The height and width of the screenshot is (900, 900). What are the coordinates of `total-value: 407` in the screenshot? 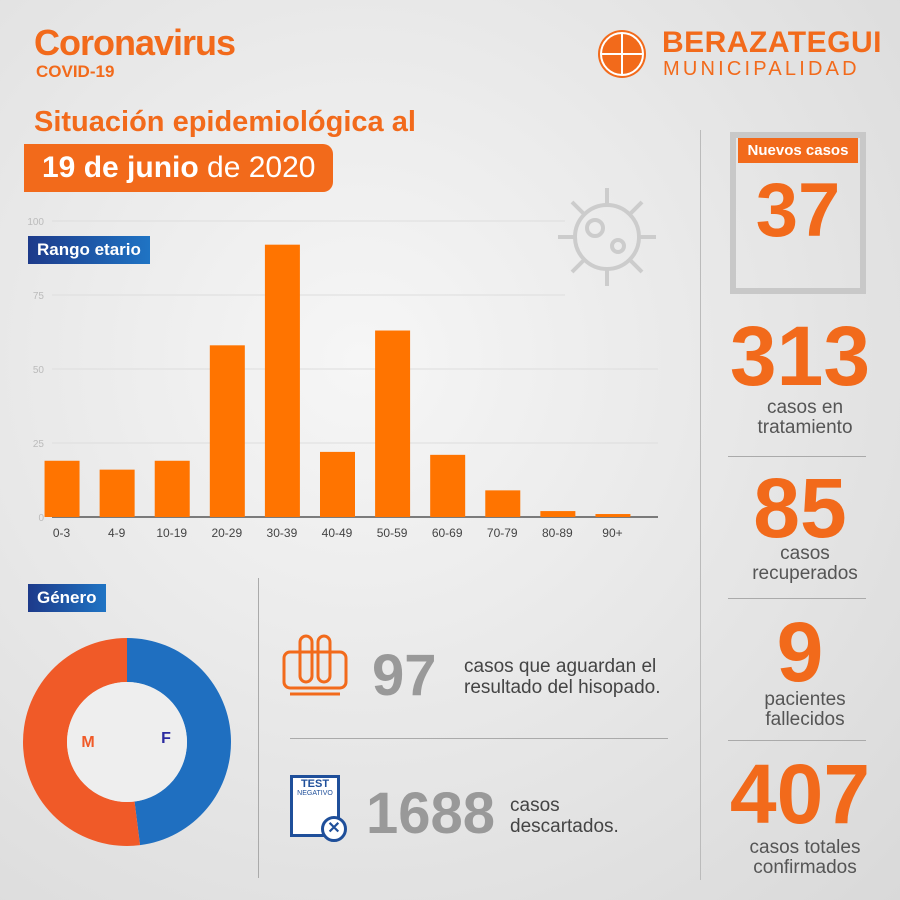 It's located at (800, 794).